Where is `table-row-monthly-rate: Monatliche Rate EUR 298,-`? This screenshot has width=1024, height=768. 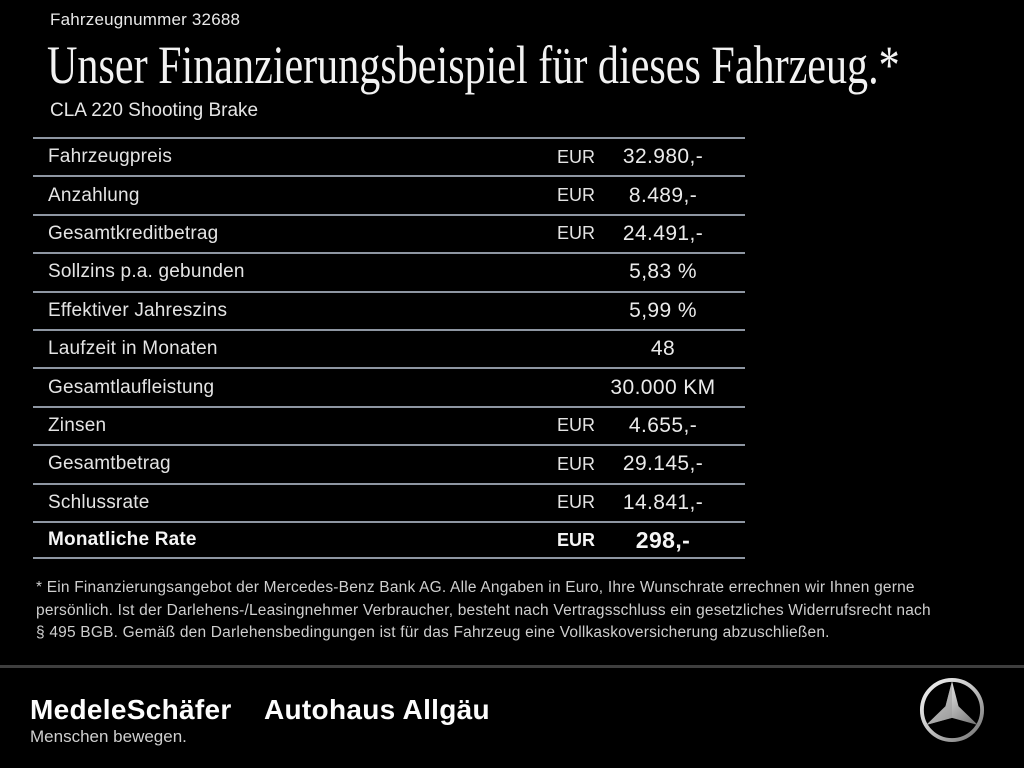
table-row-monthly-rate: Monatliche Rate EUR 298,- is located at coordinates (389, 540).